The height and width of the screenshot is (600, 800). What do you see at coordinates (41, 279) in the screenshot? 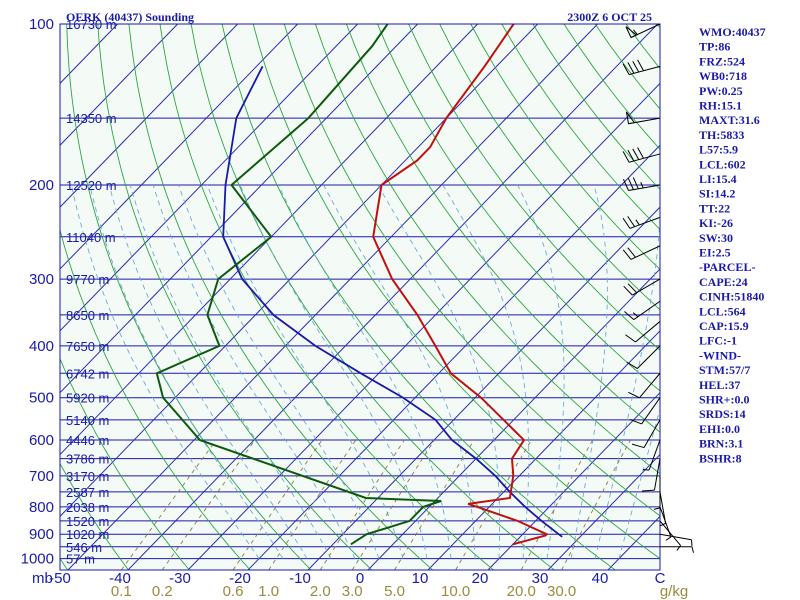
I see `pressure-tick-label: 300` at bounding box center [41, 279].